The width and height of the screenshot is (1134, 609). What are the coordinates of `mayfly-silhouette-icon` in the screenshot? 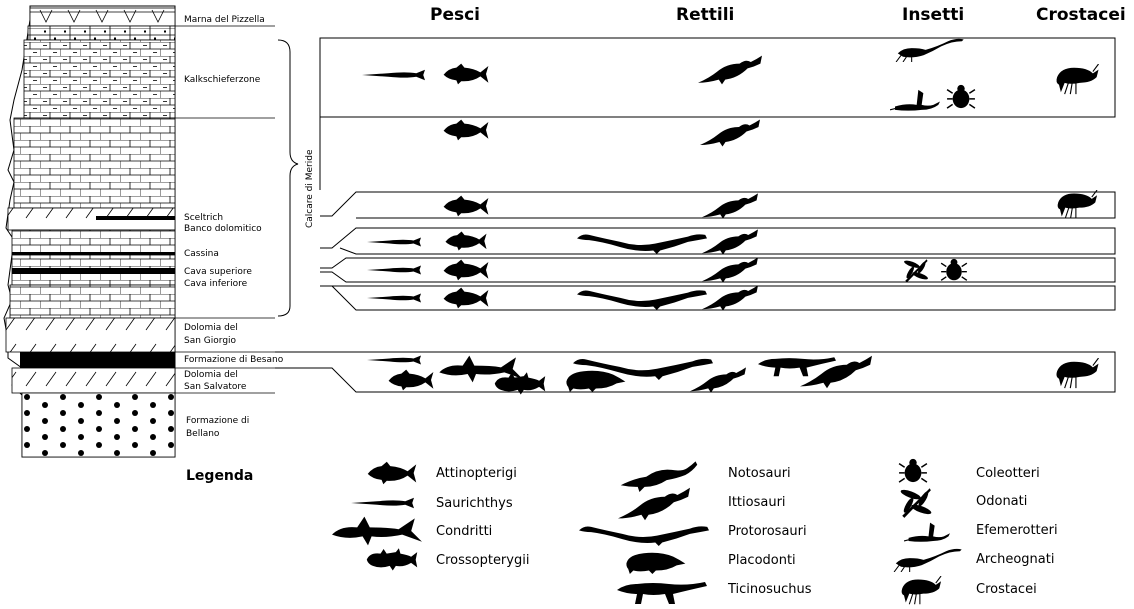 It's located at (927, 532).